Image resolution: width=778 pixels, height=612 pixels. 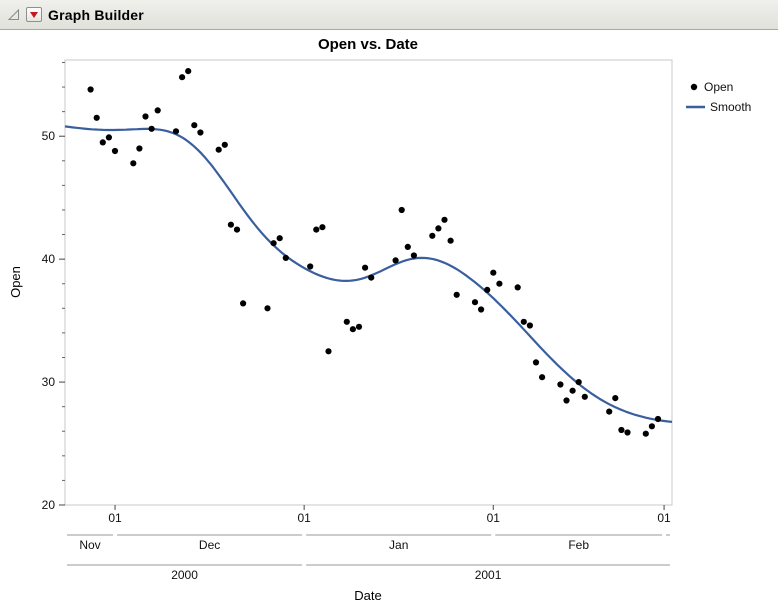 What do you see at coordinates (389, 15) in the screenshot?
I see `outline-title-bar: Graph Builder` at bounding box center [389, 15].